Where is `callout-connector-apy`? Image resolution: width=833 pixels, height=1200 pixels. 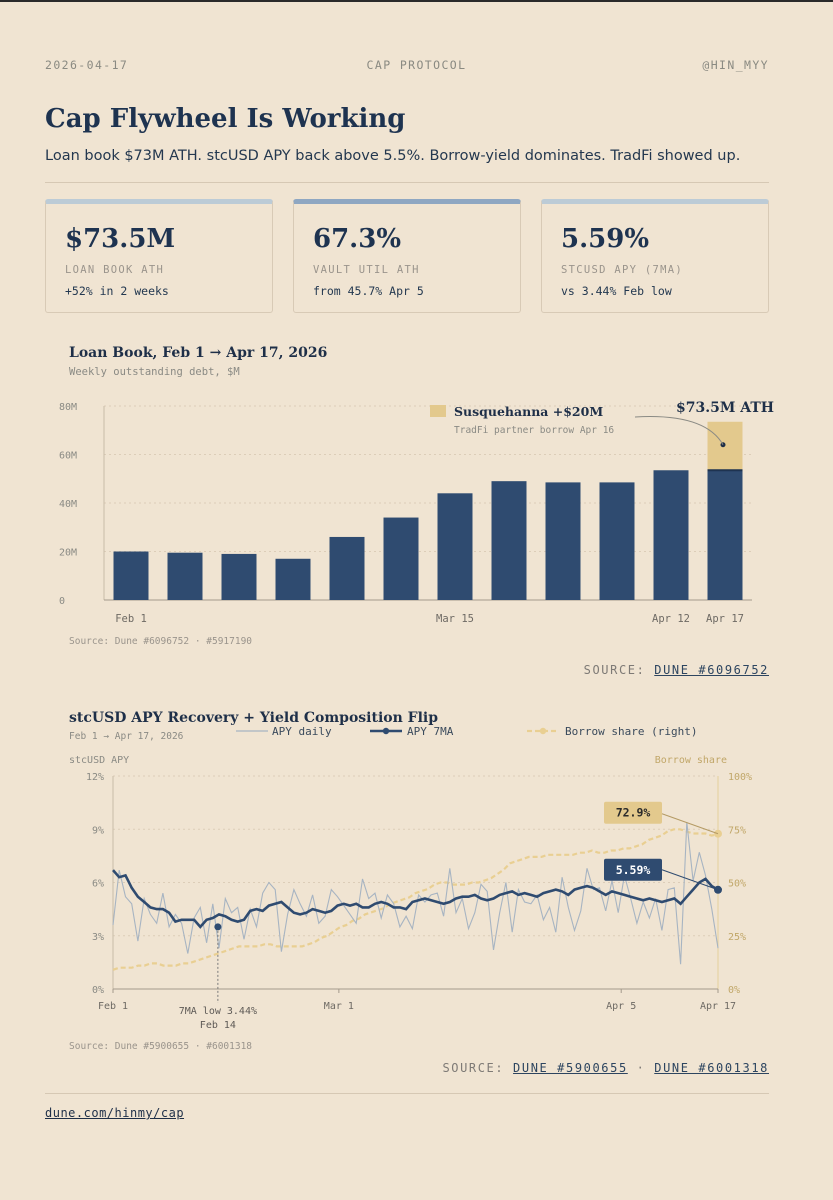 callout-connector-apy is located at coordinates (690, 880).